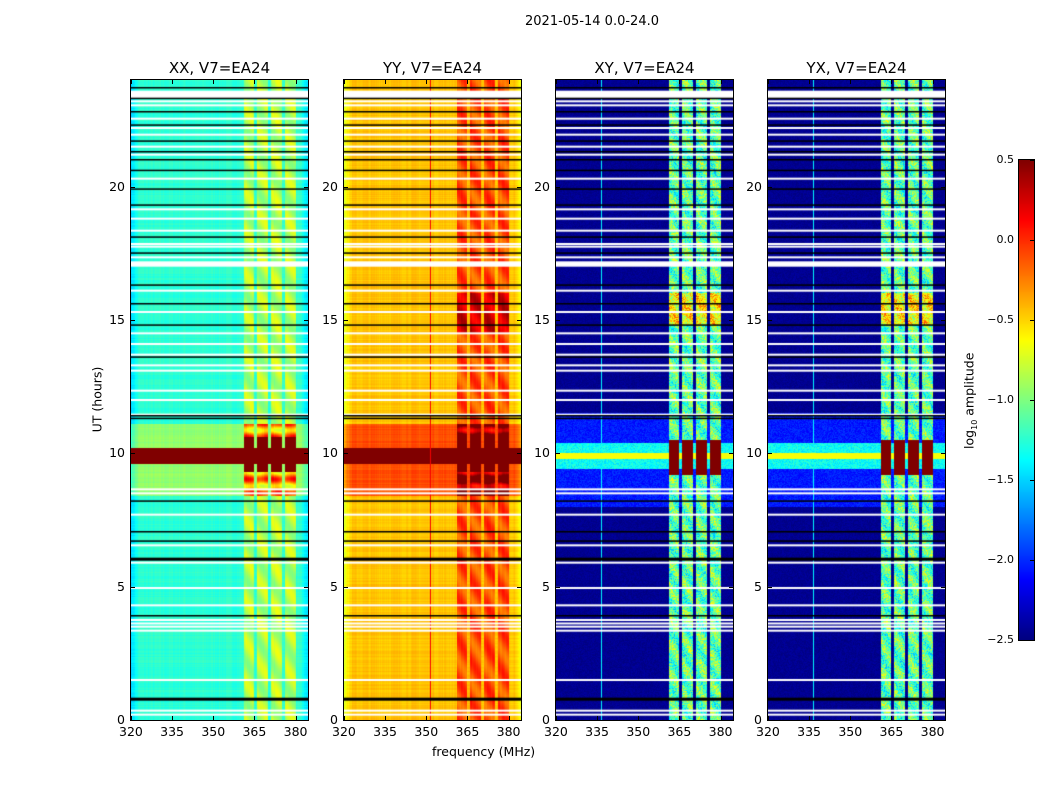 This screenshot has width=1050, height=800. Describe the element at coordinates (1000, 319) in the screenshot. I see `colorbar-tick-label: −0.5` at that location.